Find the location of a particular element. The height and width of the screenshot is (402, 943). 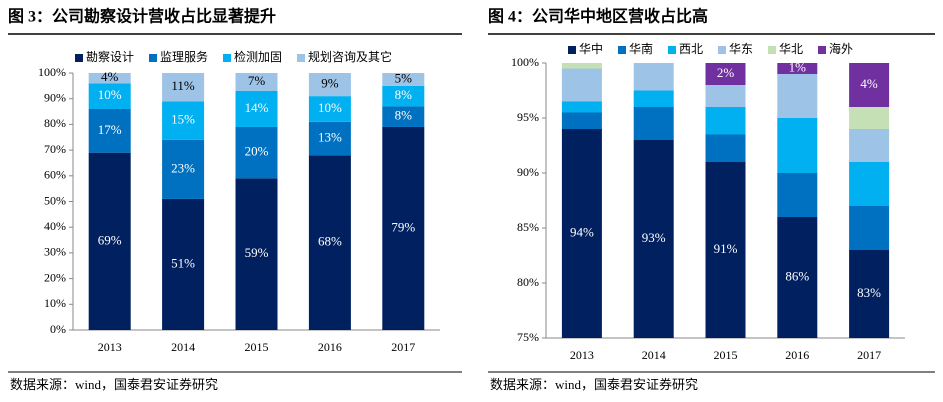

y-tick-label: 30% is located at coordinates (55, 252).